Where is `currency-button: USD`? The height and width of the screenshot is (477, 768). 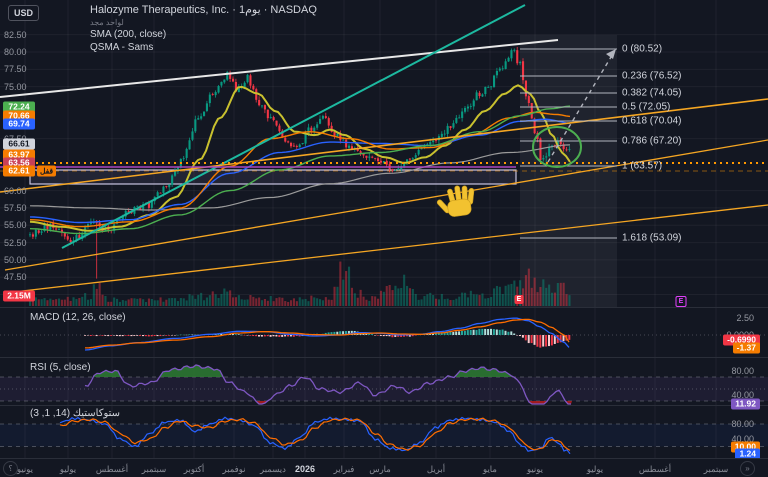 currency-button: USD is located at coordinates (24, 13).